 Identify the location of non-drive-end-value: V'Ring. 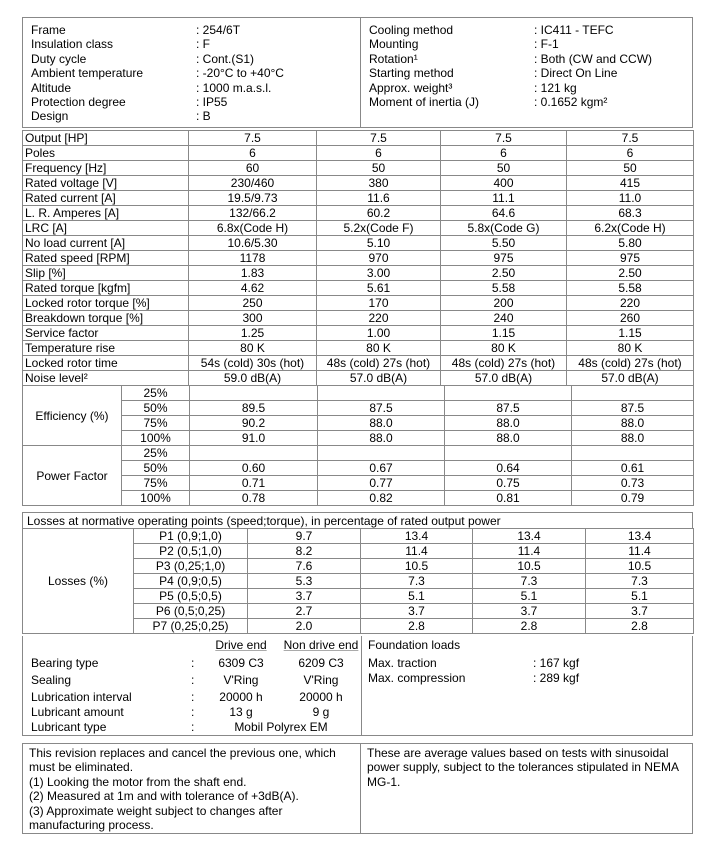
(321, 680).